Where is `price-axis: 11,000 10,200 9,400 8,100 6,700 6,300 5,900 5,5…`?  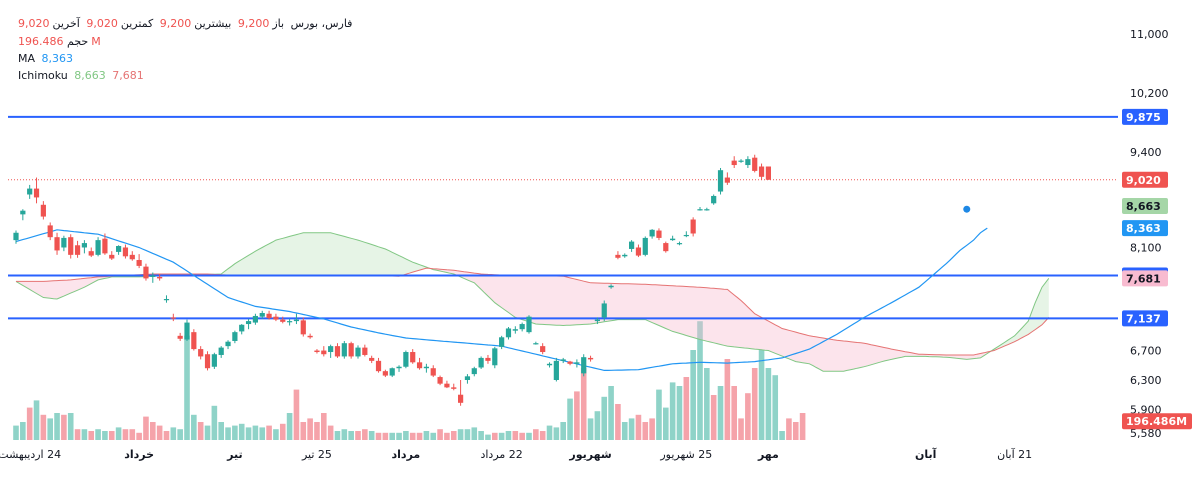 price-axis: 11,000 10,200 9,400 8,100 6,700 6,300 5,900 5,5… is located at coordinates (1157, 234).